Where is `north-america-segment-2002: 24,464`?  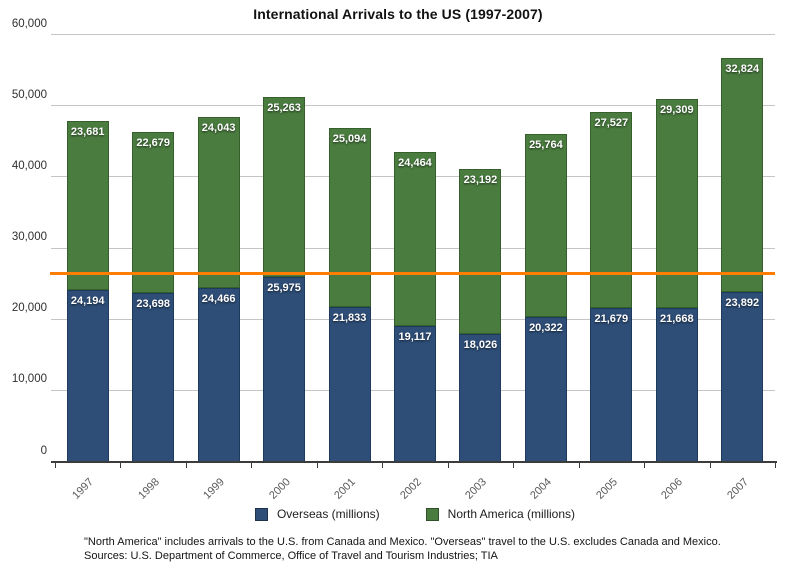 north-america-segment-2002: 24,464 is located at coordinates (414, 238).